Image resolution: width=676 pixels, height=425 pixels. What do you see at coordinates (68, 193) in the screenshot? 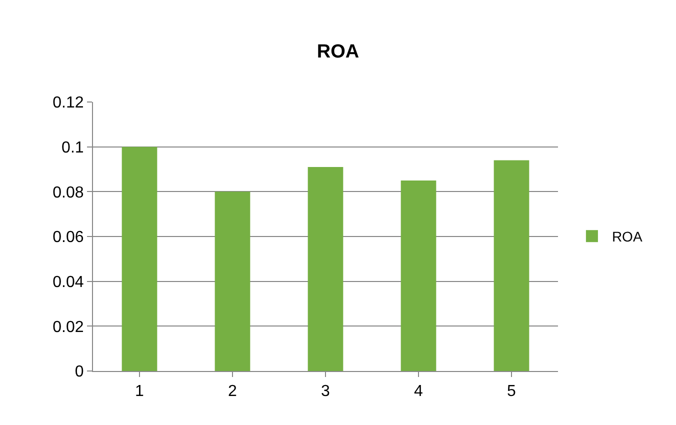
I see `y-tick-label: 0.08` at bounding box center [68, 193].